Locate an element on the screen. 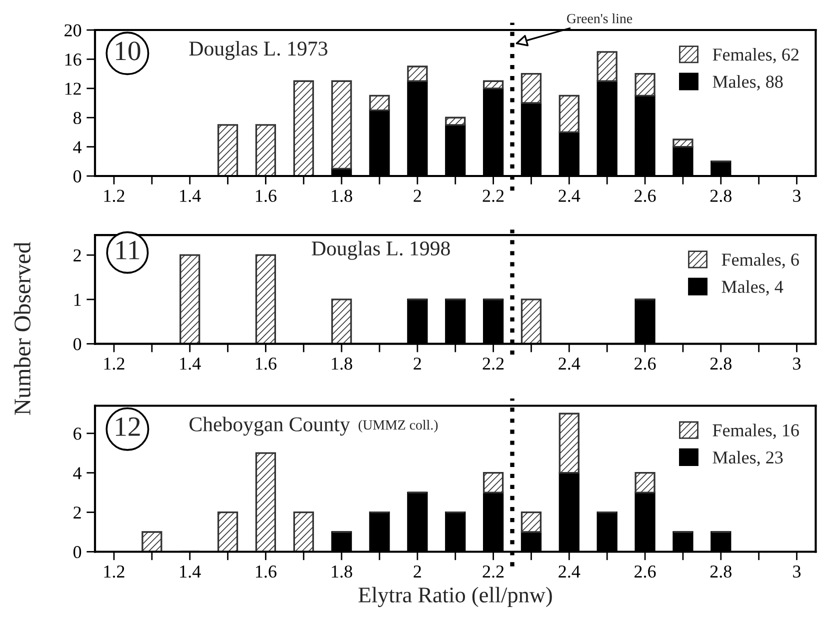 Image resolution: width=819 pixels, height=632 pixels. legend-label: Females, 16 is located at coordinates (755, 432).